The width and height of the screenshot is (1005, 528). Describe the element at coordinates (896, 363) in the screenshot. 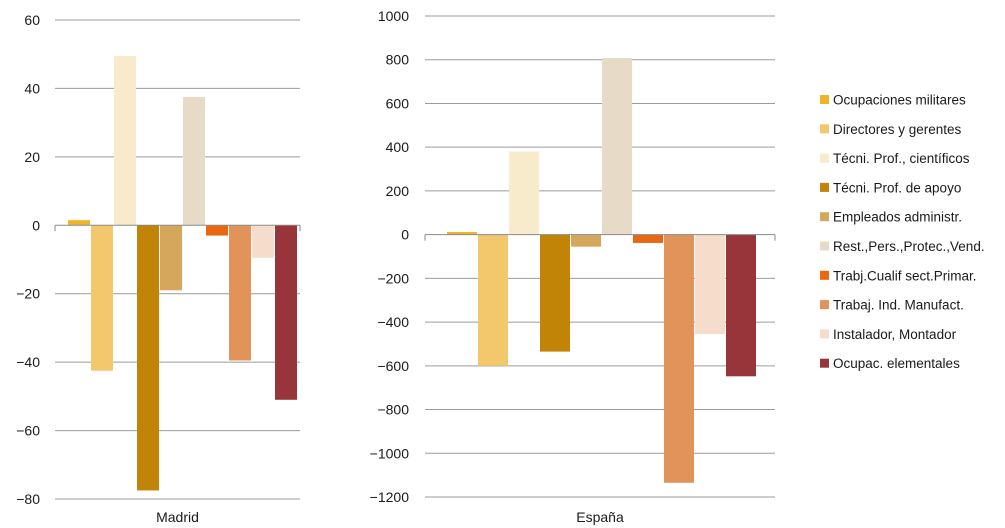

I see `legend-label: Ocupac. elementales` at that location.